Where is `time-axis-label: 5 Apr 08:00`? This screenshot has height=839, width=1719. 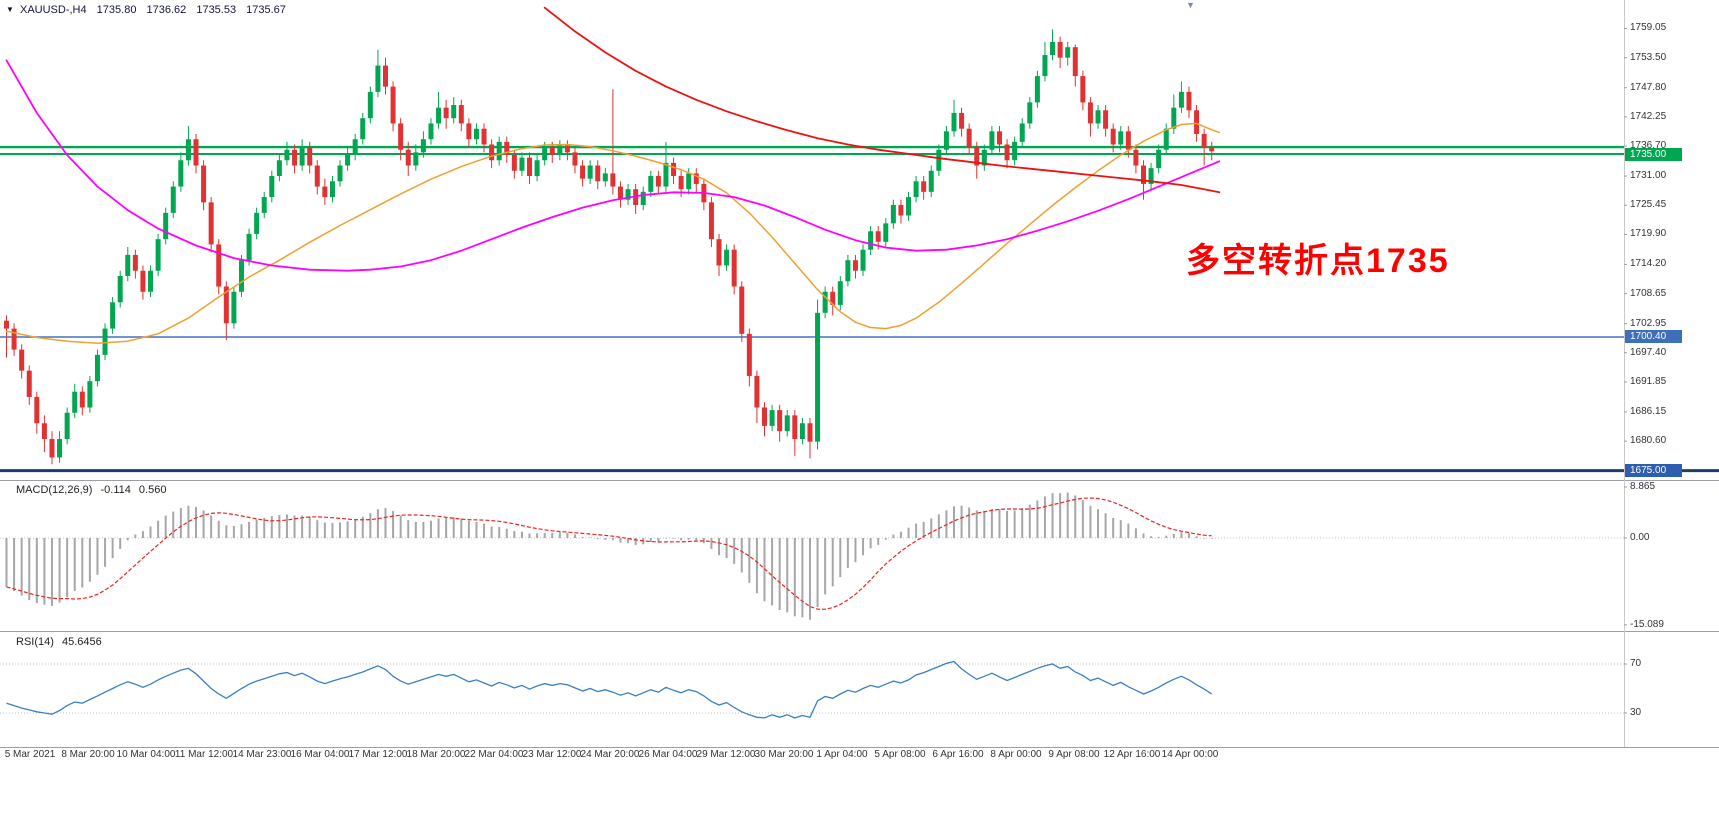
time-axis-label: 5 Apr 08:00 is located at coordinates (900, 754).